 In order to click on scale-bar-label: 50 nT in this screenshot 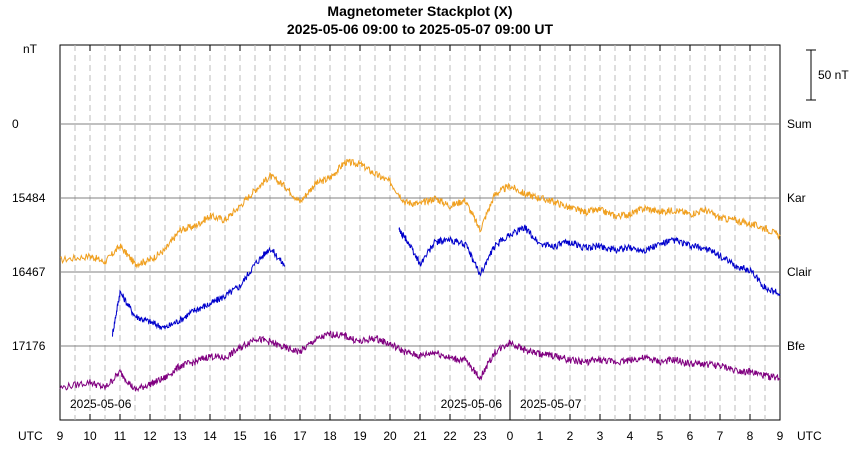, I will do `click(833, 75)`.